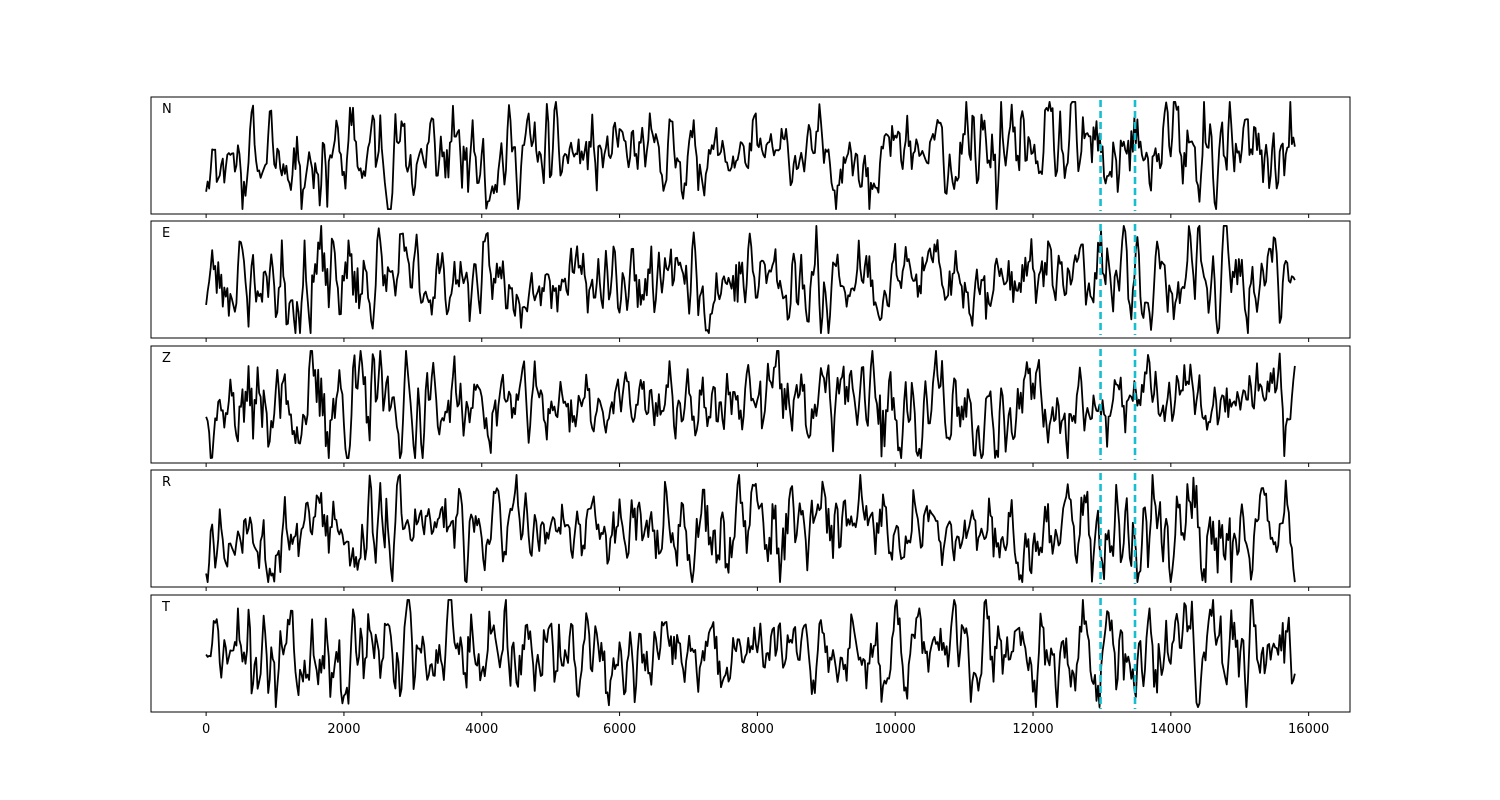 This screenshot has width=1500, height=800. Describe the element at coordinates (166, 358) in the screenshot. I see `panel-label-z: Z` at that location.